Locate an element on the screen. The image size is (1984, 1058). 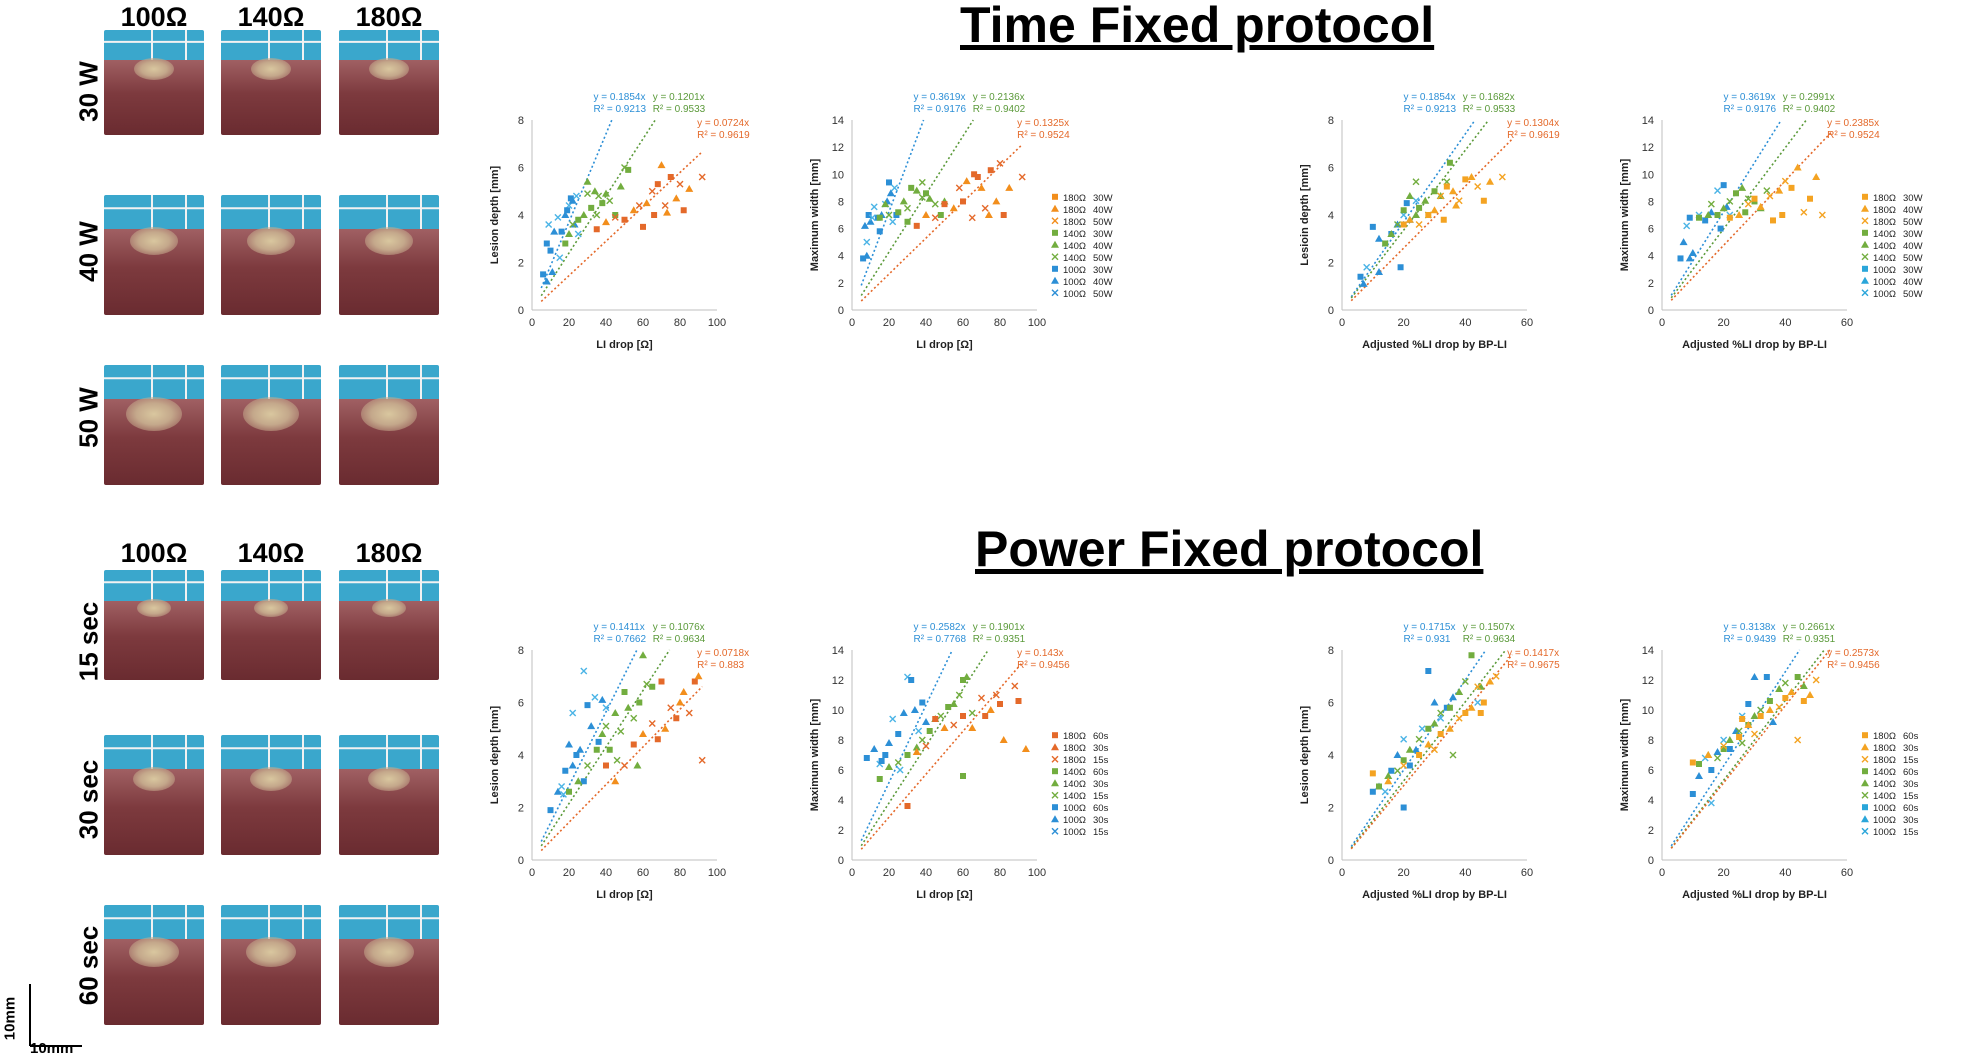
trendline-equation: y = 0.0724x is located at coordinates (723, 123).